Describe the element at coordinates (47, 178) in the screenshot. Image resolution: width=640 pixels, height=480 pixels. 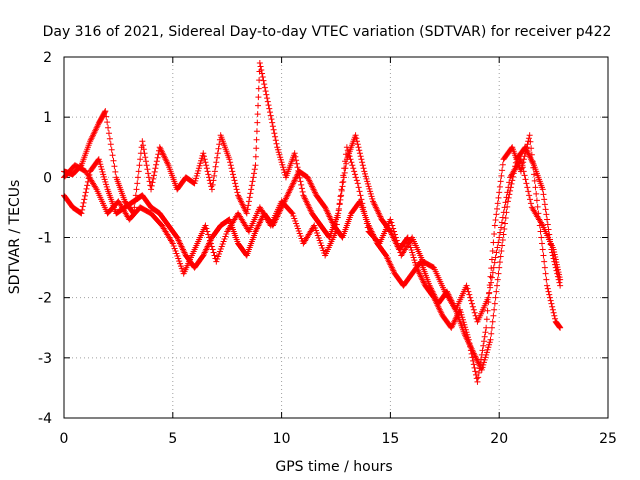
I see `y-tick-label: 0` at that location.